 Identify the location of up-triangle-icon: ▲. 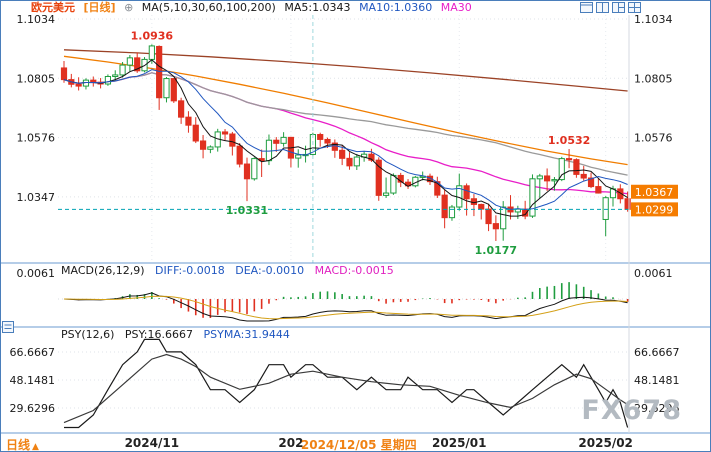
(35, 447).